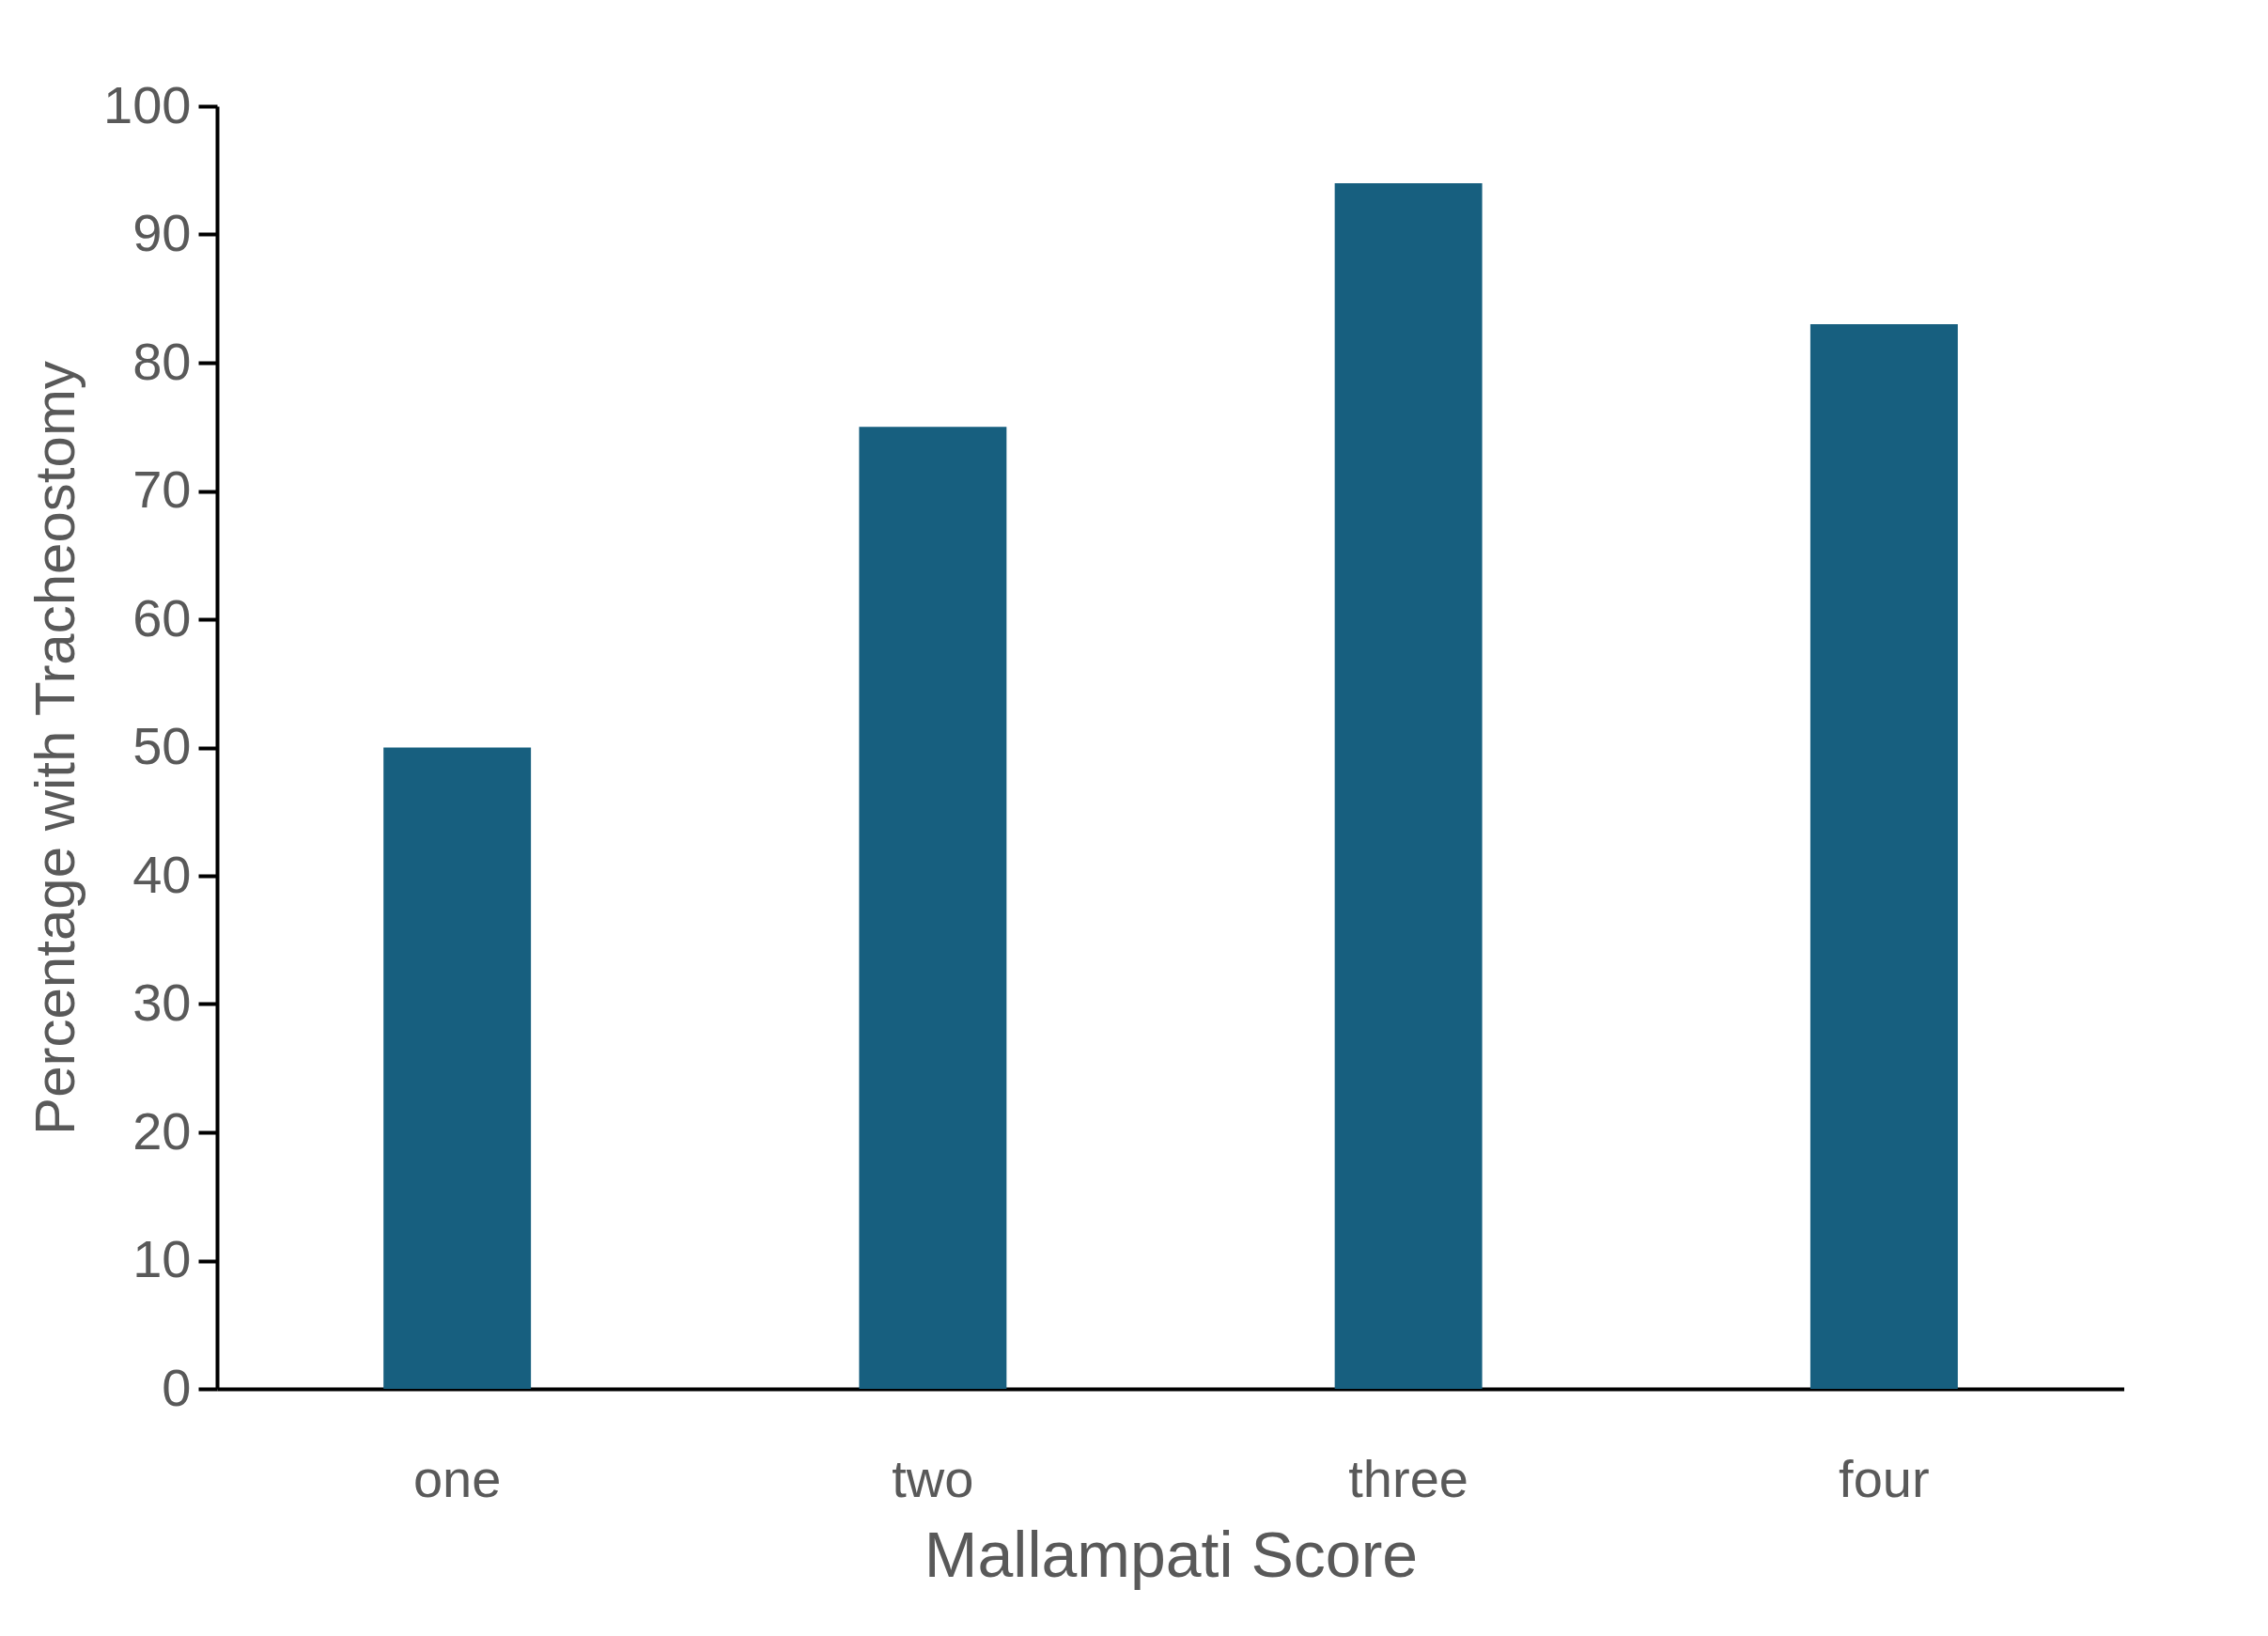 Image resolution: width=2268 pixels, height=1636 pixels. Describe the element at coordinates (162, 874) in the screenshot. I see `y-tick-label: 40` at that location.